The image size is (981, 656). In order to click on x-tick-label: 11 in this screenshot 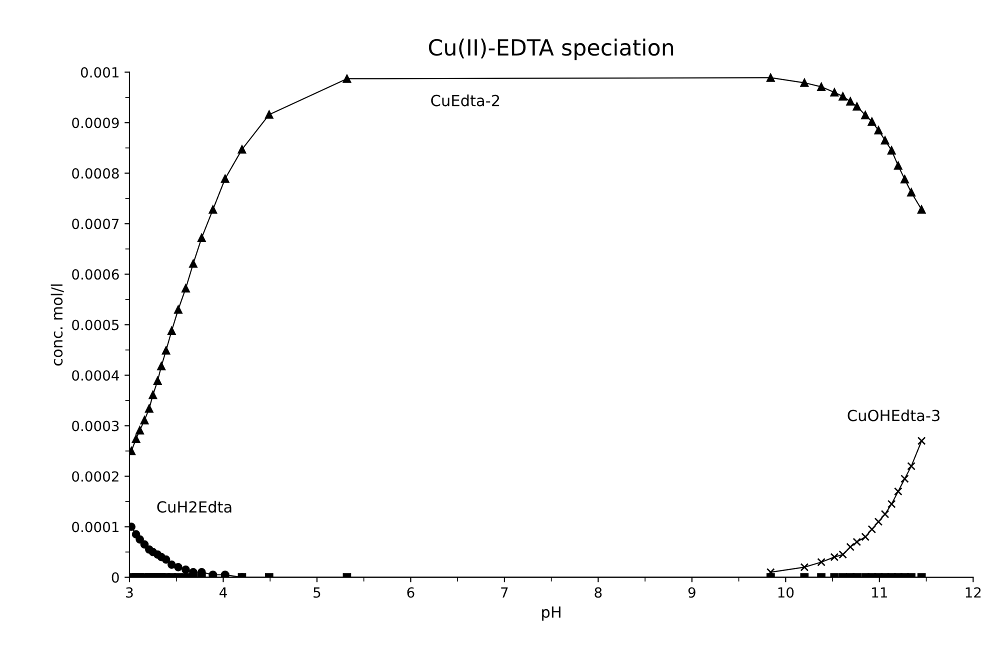, I will do `click(879, 592)`.